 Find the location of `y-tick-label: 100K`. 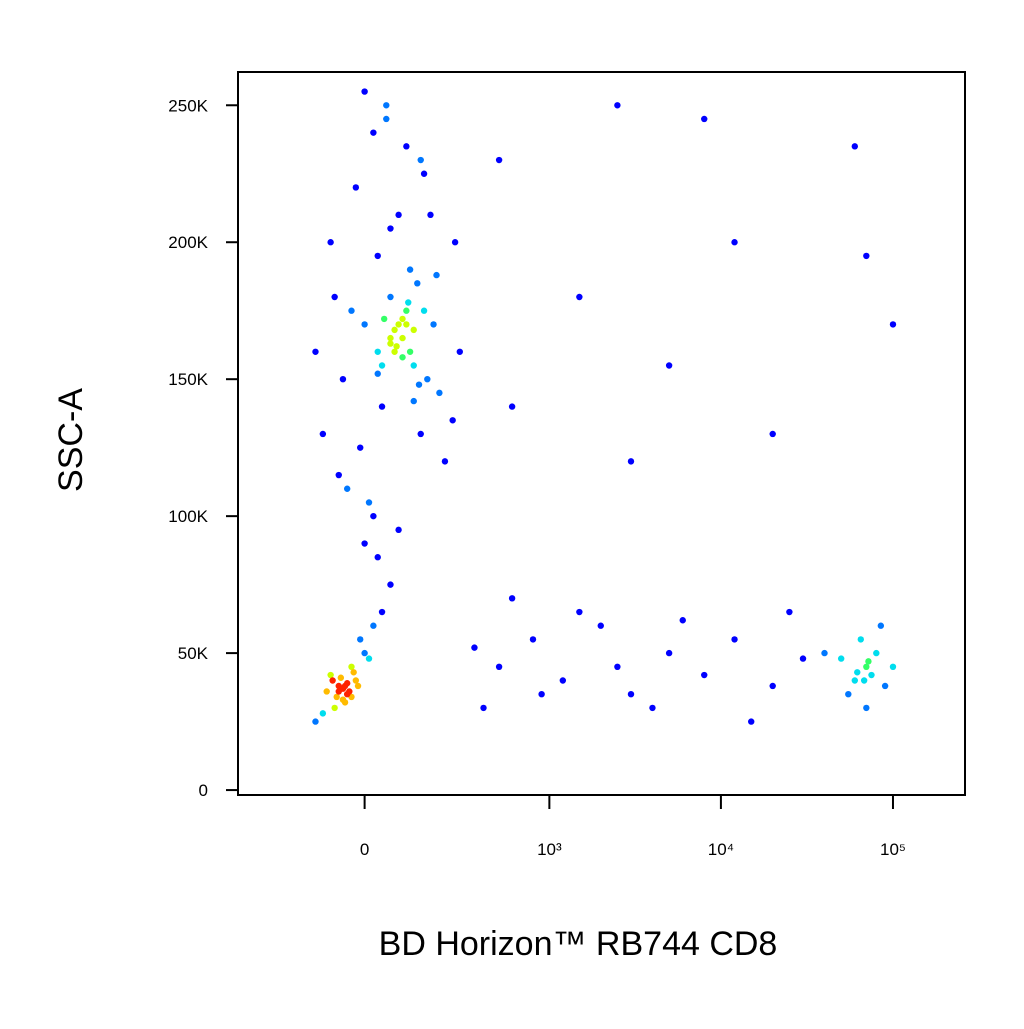

y-tick-label: 100K is located at coordinates (188, 516).